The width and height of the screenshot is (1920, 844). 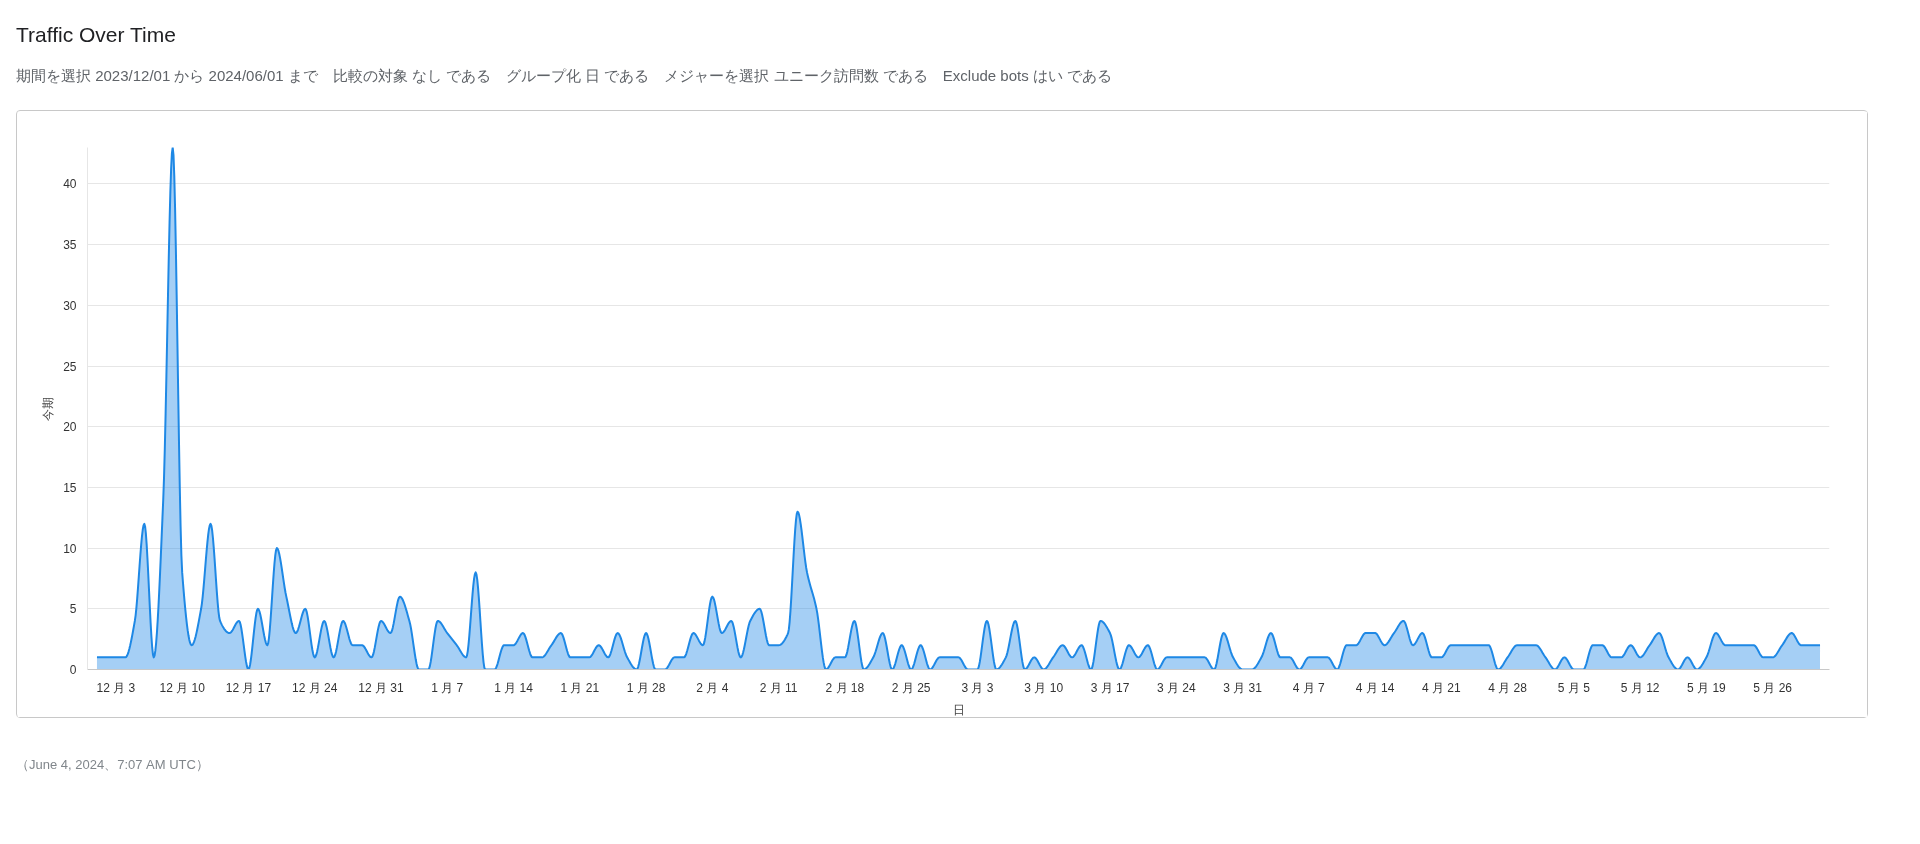 I want to click on x-tick-label: 4 月 7, so click(x=1309, y=687).